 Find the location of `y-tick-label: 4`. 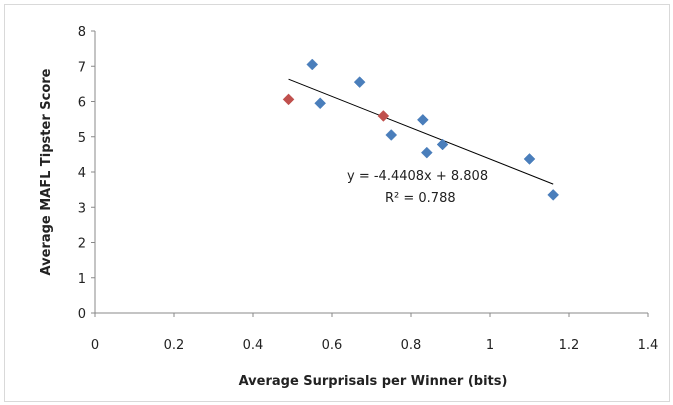

y-tick-label: 4 is located at coordinates (82, 173).